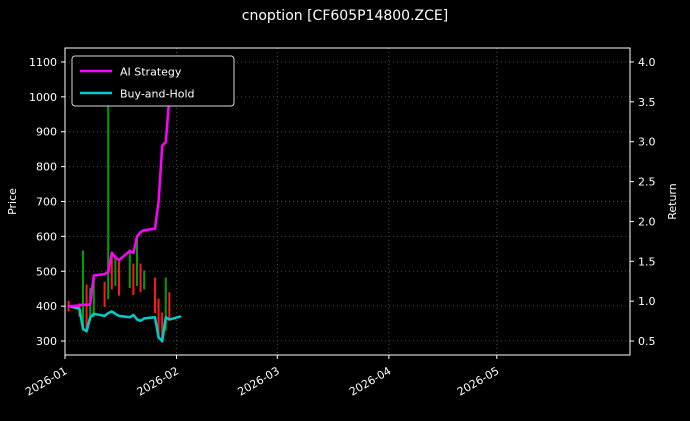  Describe the element at coordinates (647, 341) in the screenshot. I see `right-tick-label: 0.5` at that location.